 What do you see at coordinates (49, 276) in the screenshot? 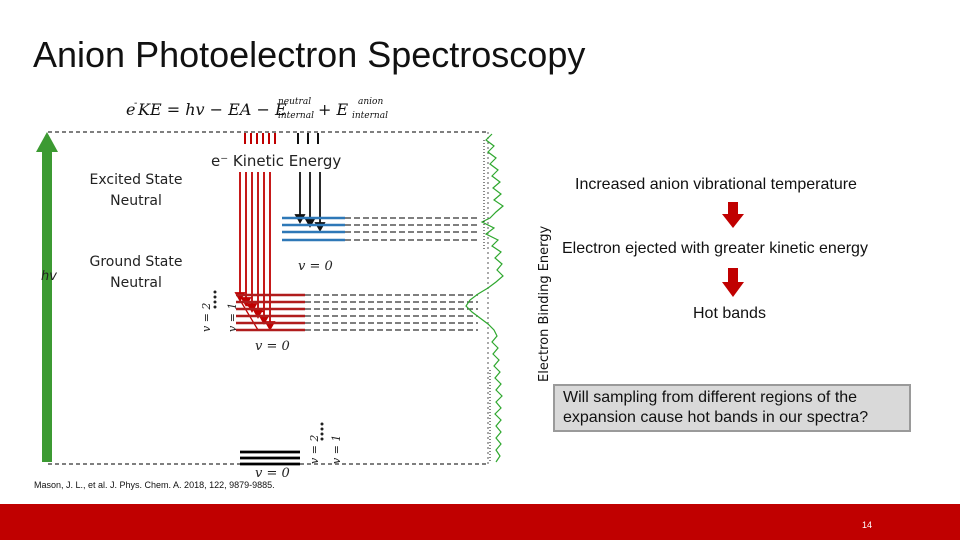
I see `hv-label: hv` at bounding box center [49, 276].